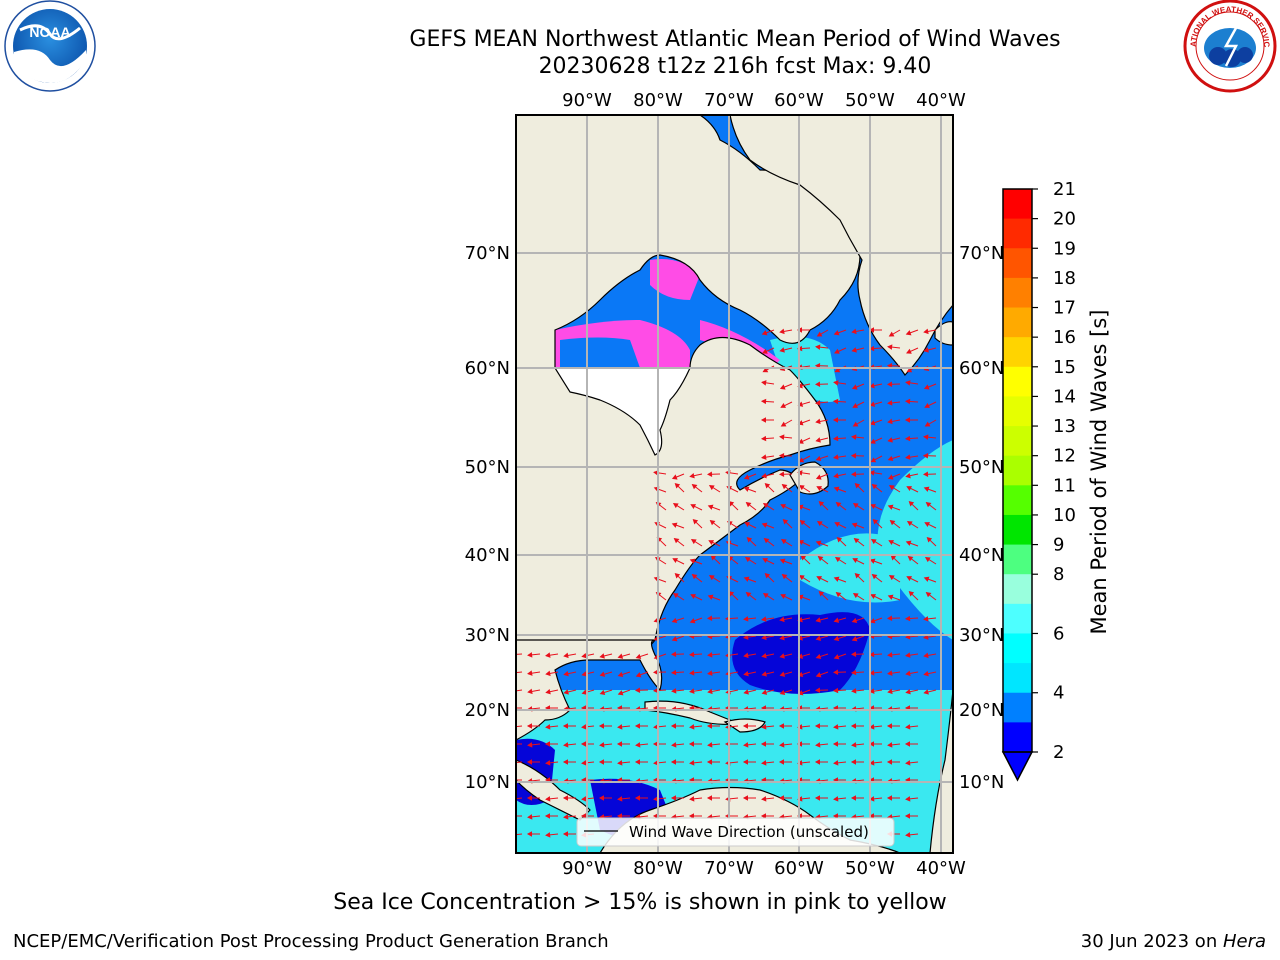  Describe the element at coordinates (487, 467) in the screenshot. I see `lat-label-left-2: 50°N` at that location.